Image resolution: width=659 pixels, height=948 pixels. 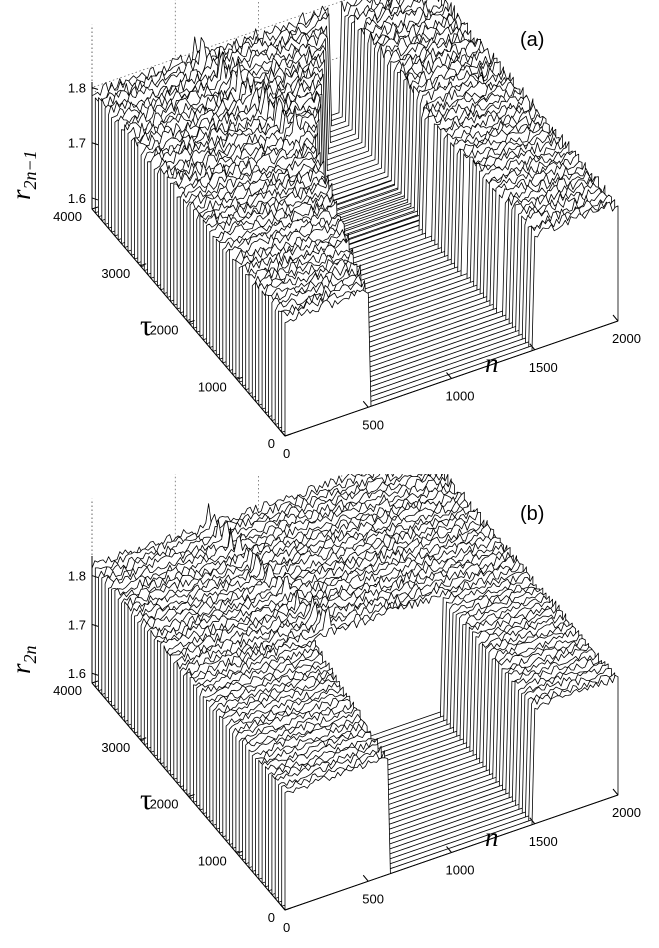 What do you see at coordinates (30, 654) in the screenshot?
I see `r-axis-label-sub: 2n` at bounding box center [30, 654].